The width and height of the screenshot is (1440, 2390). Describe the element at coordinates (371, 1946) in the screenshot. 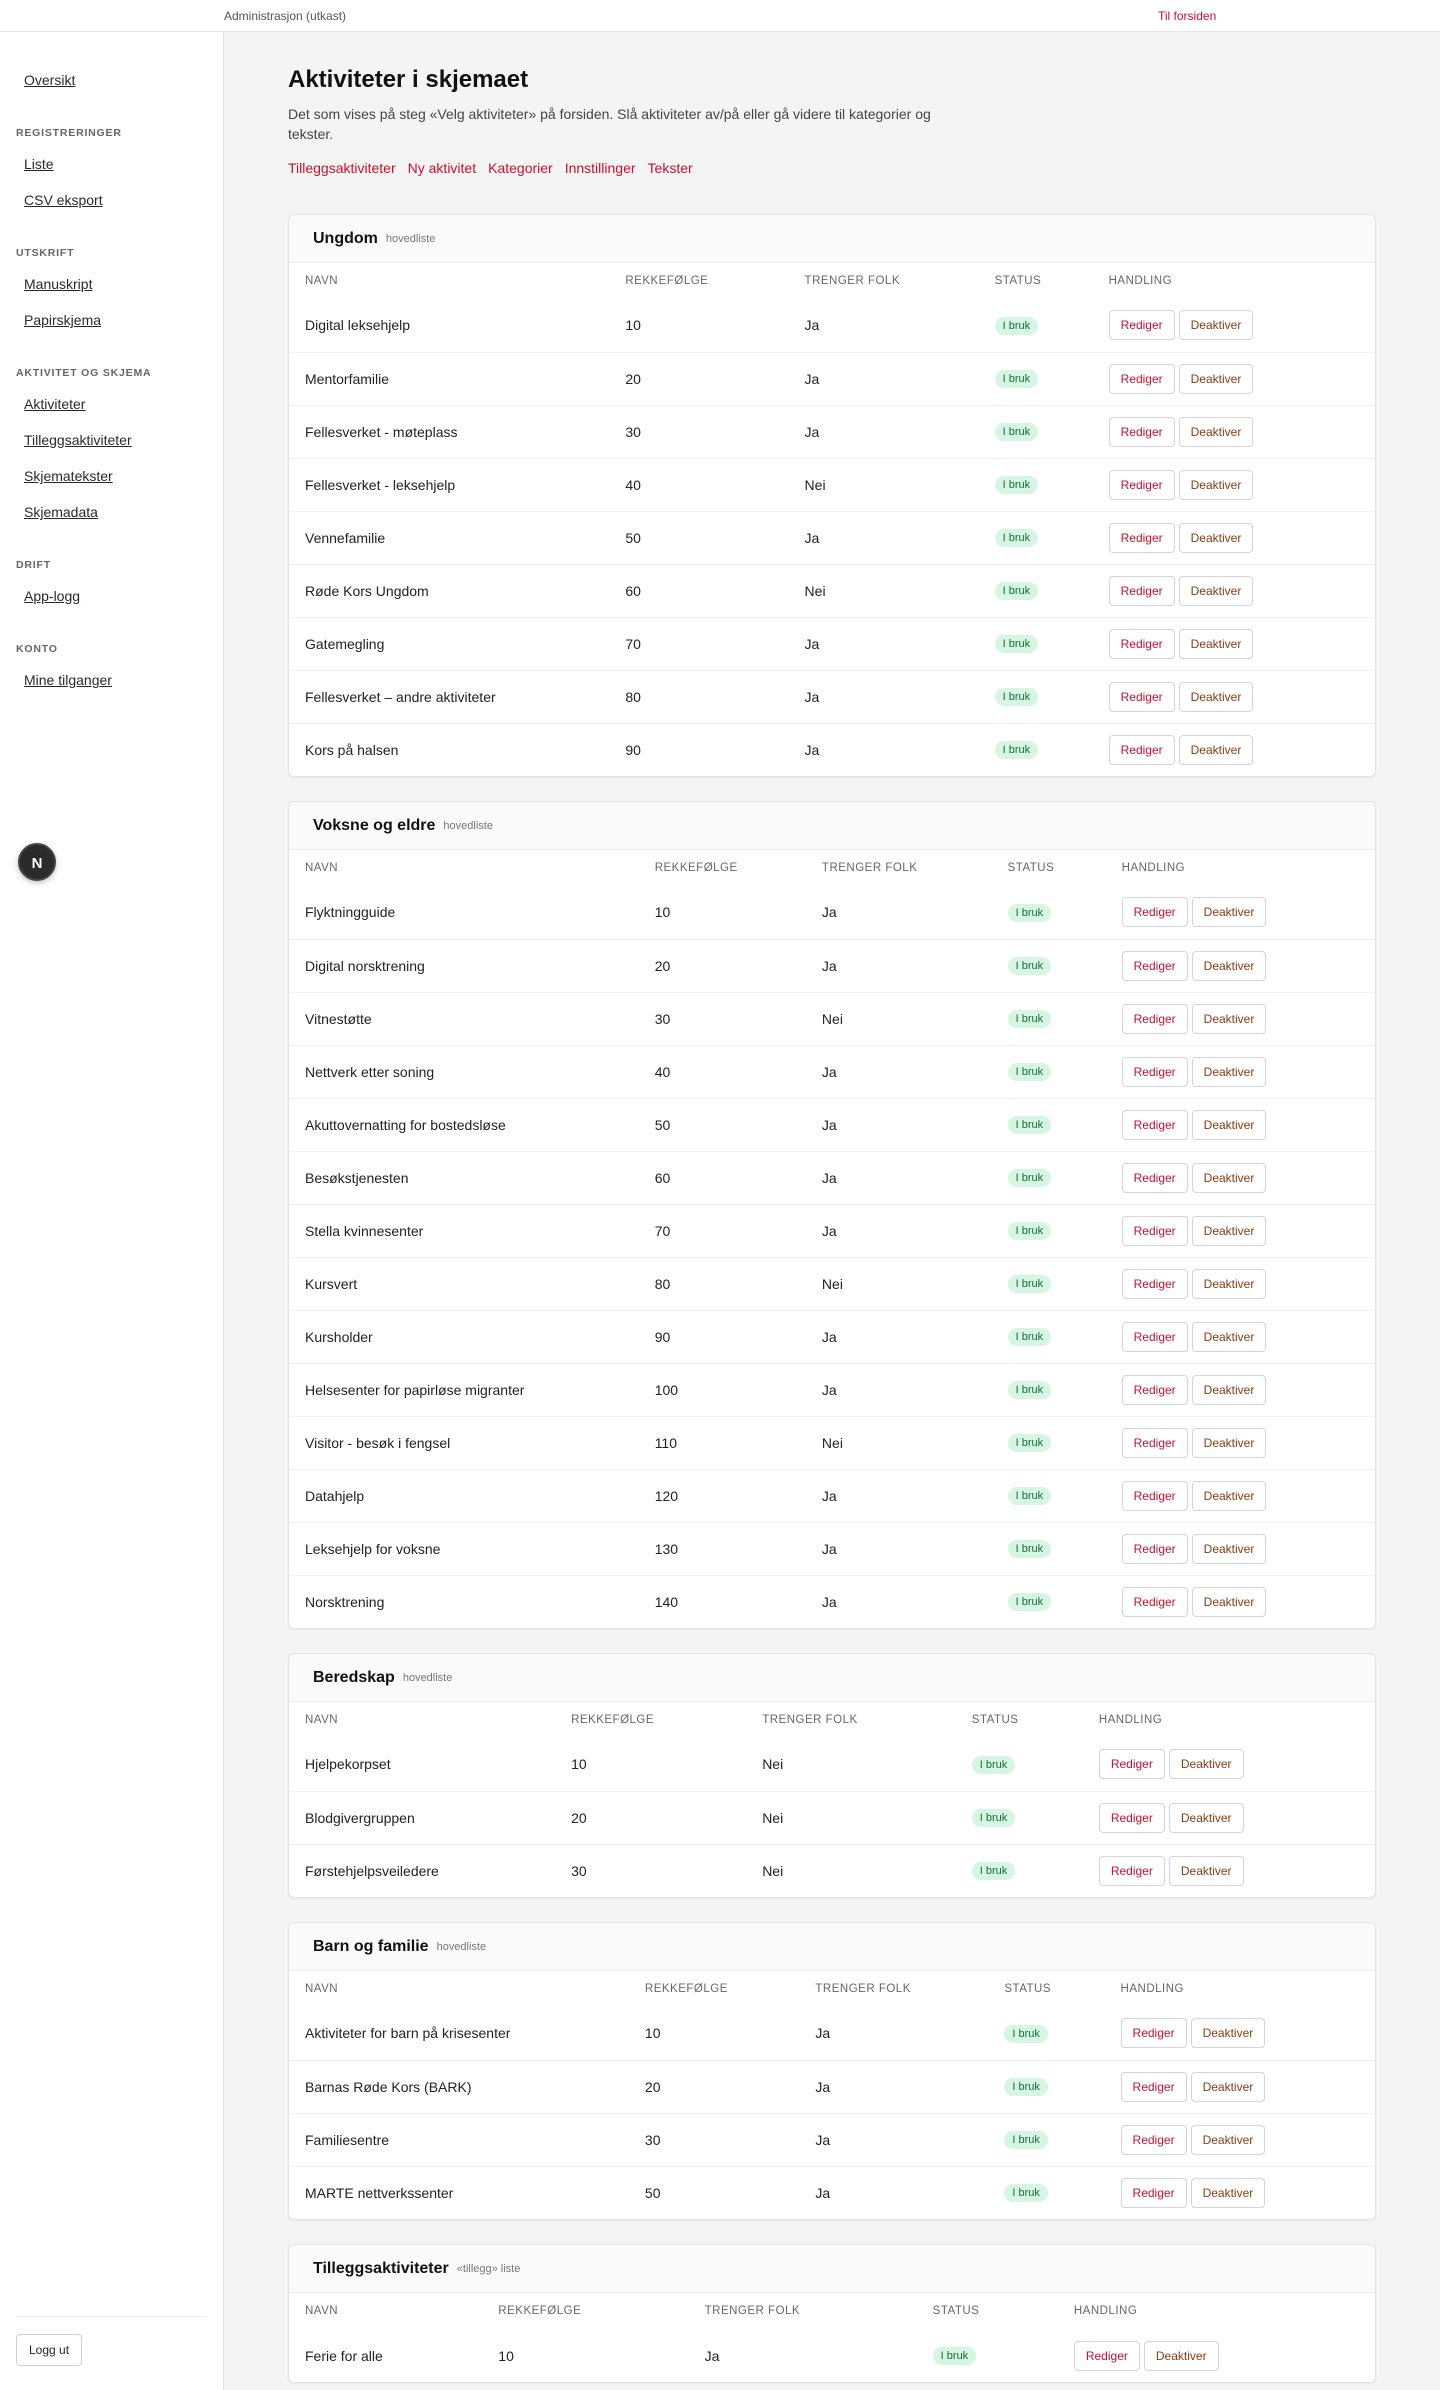

I see `group-title: Barn og familie` at that location.